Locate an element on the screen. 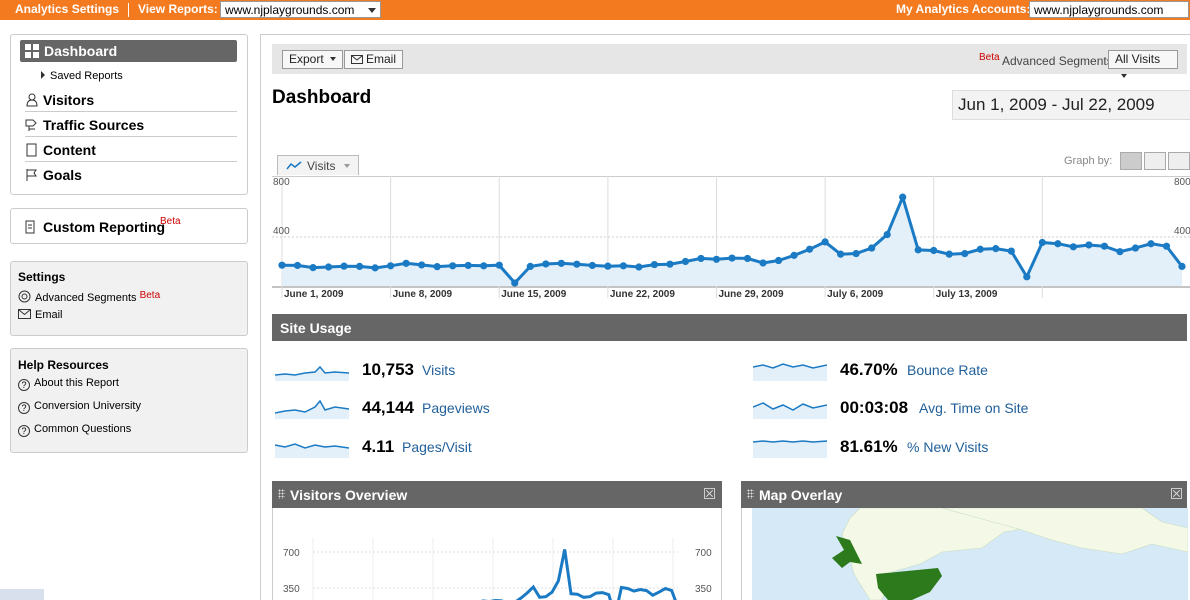  visitors-overview-chart: 700 700 350 350 is located at coordinates (497, 569).